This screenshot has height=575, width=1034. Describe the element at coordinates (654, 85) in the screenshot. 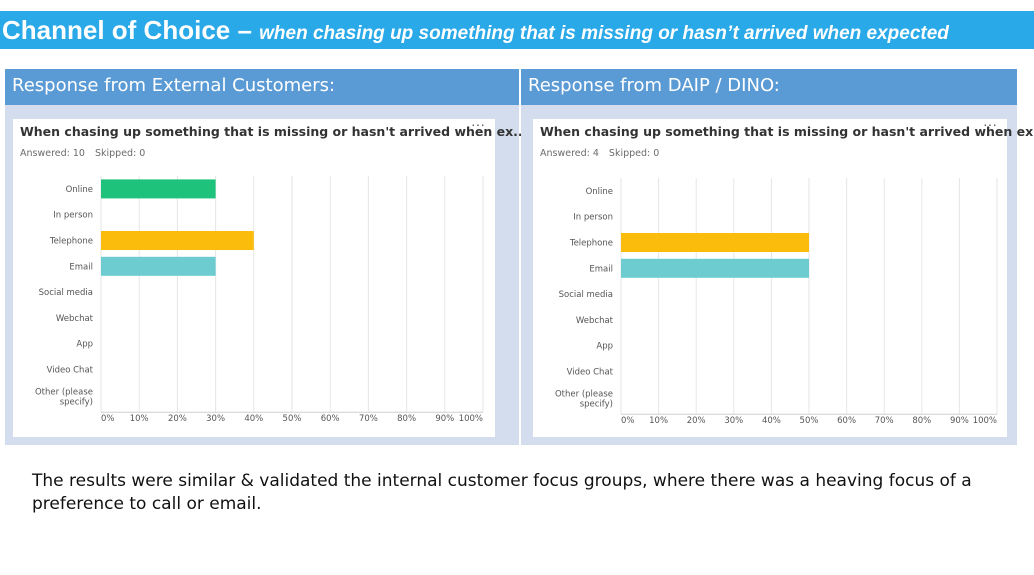

I see `column-heading-daip: Response from DAIP / DINO:` at that location.